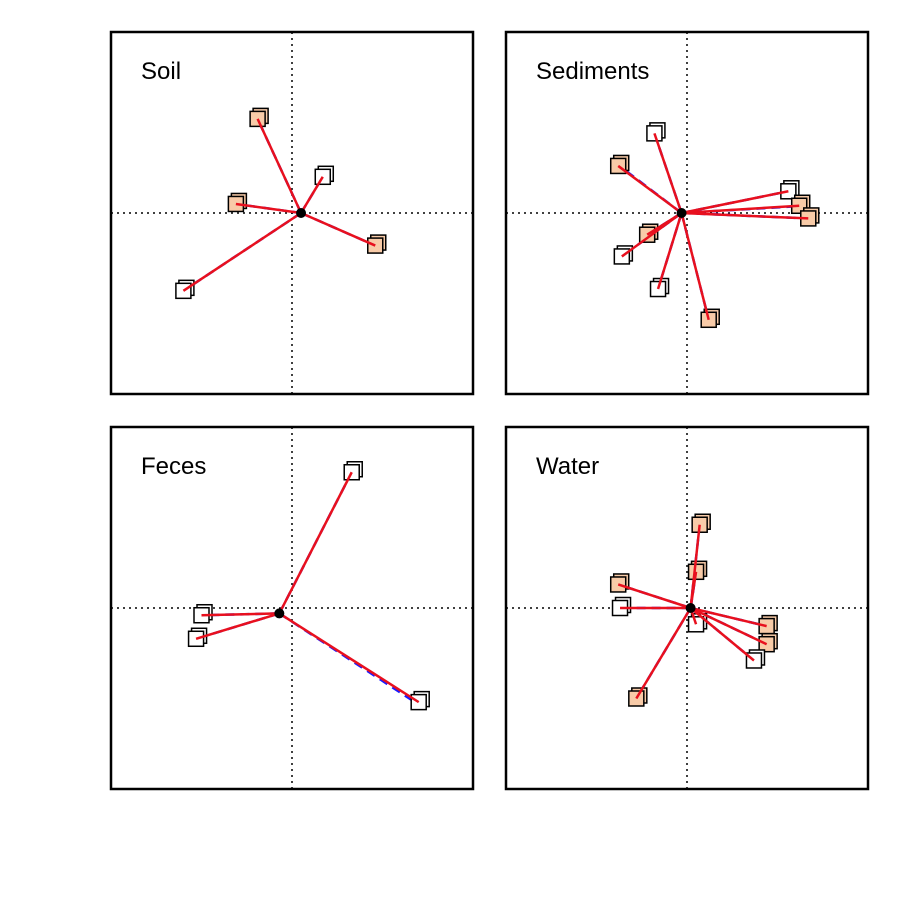  Describe the element at coordinates (567, 466) in the screenshot. I see `panel-title-water: Water` at that location.